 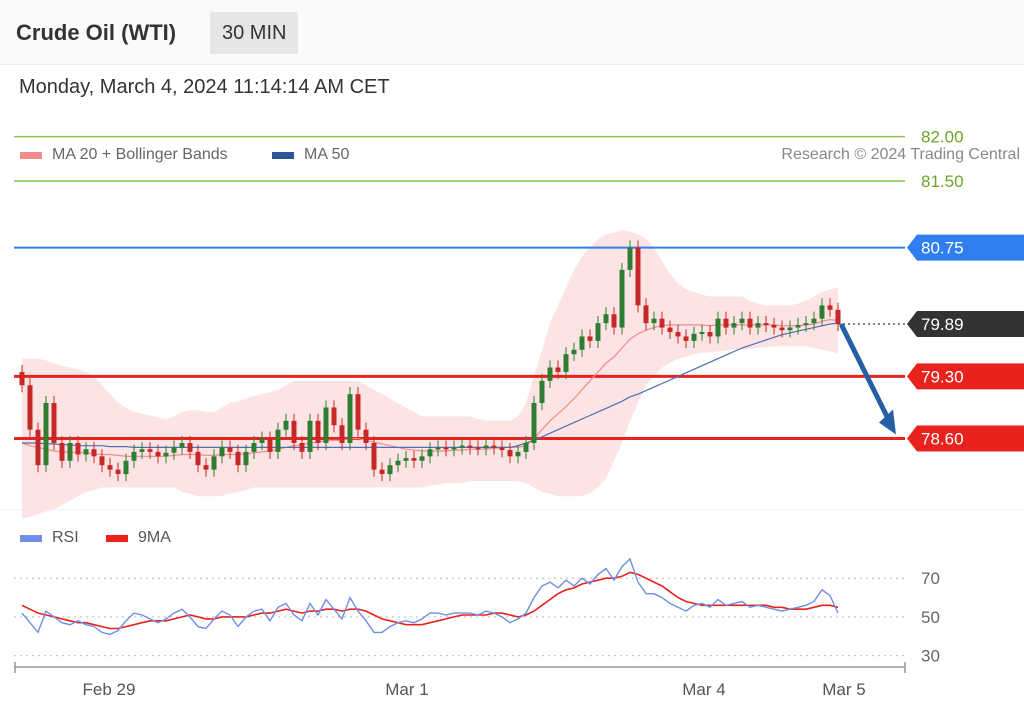 What do you see at coordinates (942, 181) in the screenshot?
I see `level-label: 81.50` at bounding box center [942, 181].